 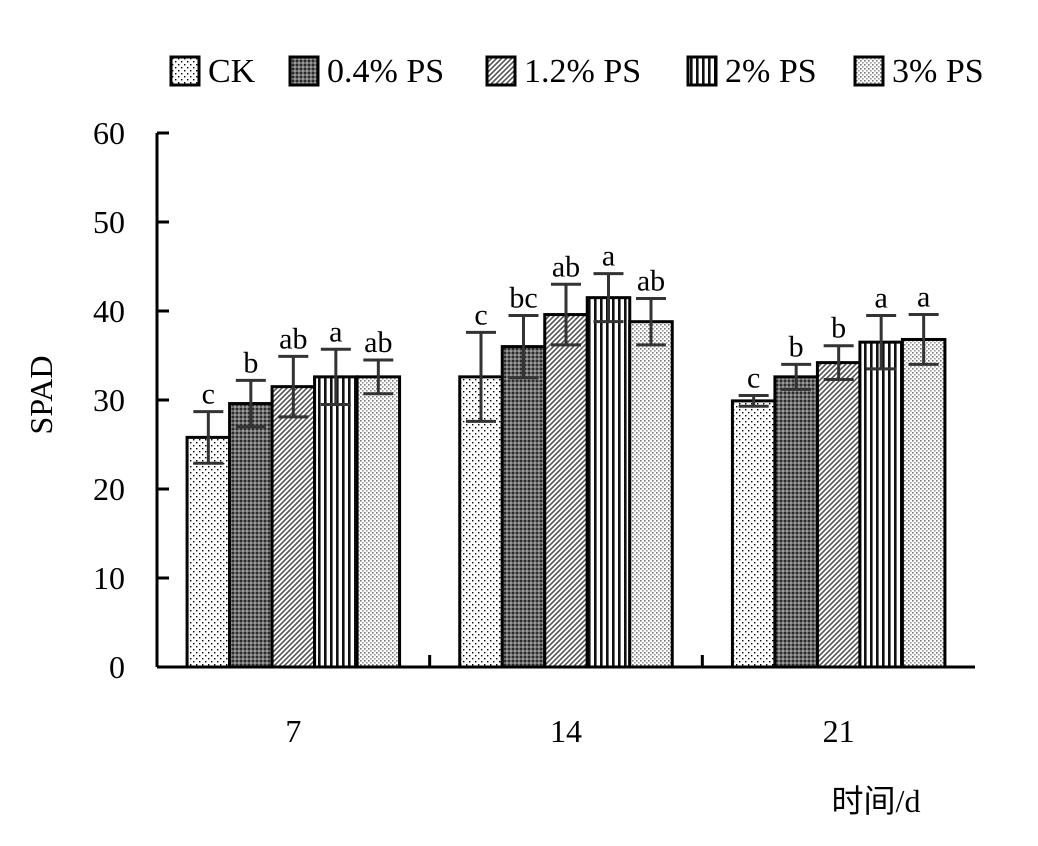 What do you see at coordinates (232, 71) in the screenshot?
I see `legend-label: CK` at bounding box center [232, 71].